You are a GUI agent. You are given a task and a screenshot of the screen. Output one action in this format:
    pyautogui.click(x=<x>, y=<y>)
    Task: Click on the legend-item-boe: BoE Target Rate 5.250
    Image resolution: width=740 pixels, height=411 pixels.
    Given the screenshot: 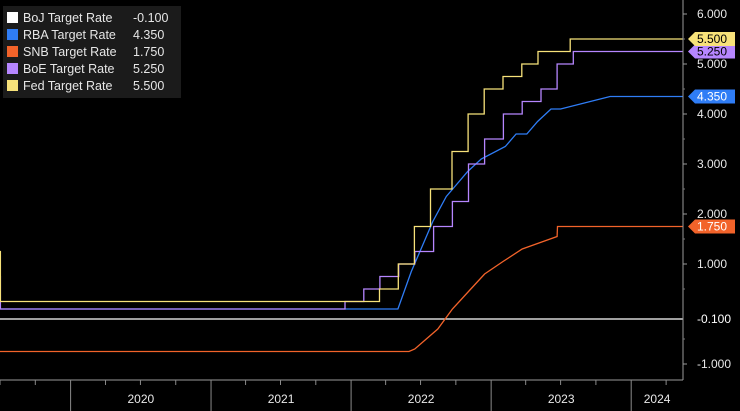 What is the action you would take?
    pyautogui.click(x=94, y=68)
    